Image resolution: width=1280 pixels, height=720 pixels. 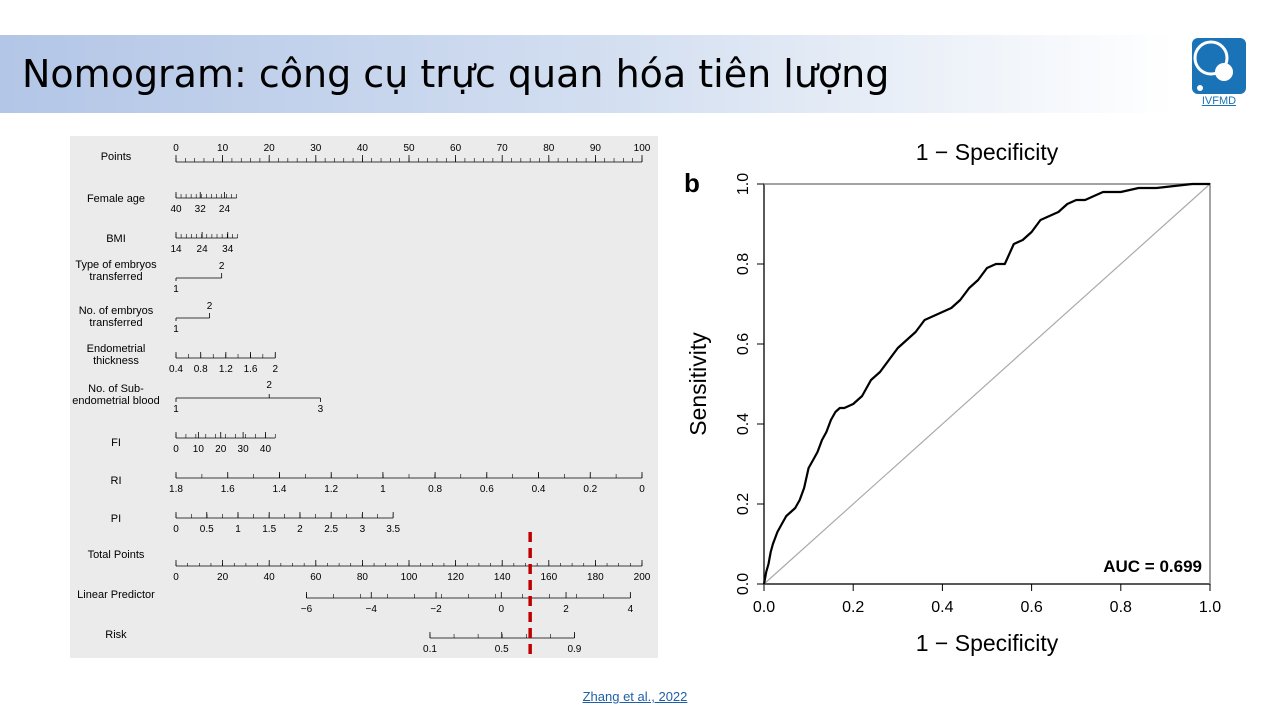 What do you see at coordinates (116, 157) in the screenshot?
I see `nomogram-label-points: Points` at bounding box center [116, 157].